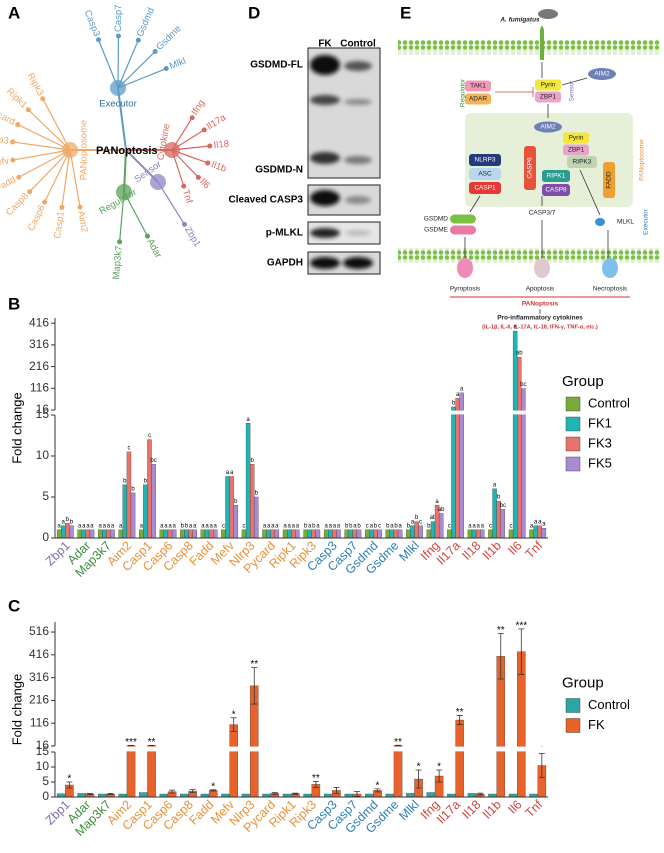  I want to click on y-tick-label: 416, so click(39, 654).